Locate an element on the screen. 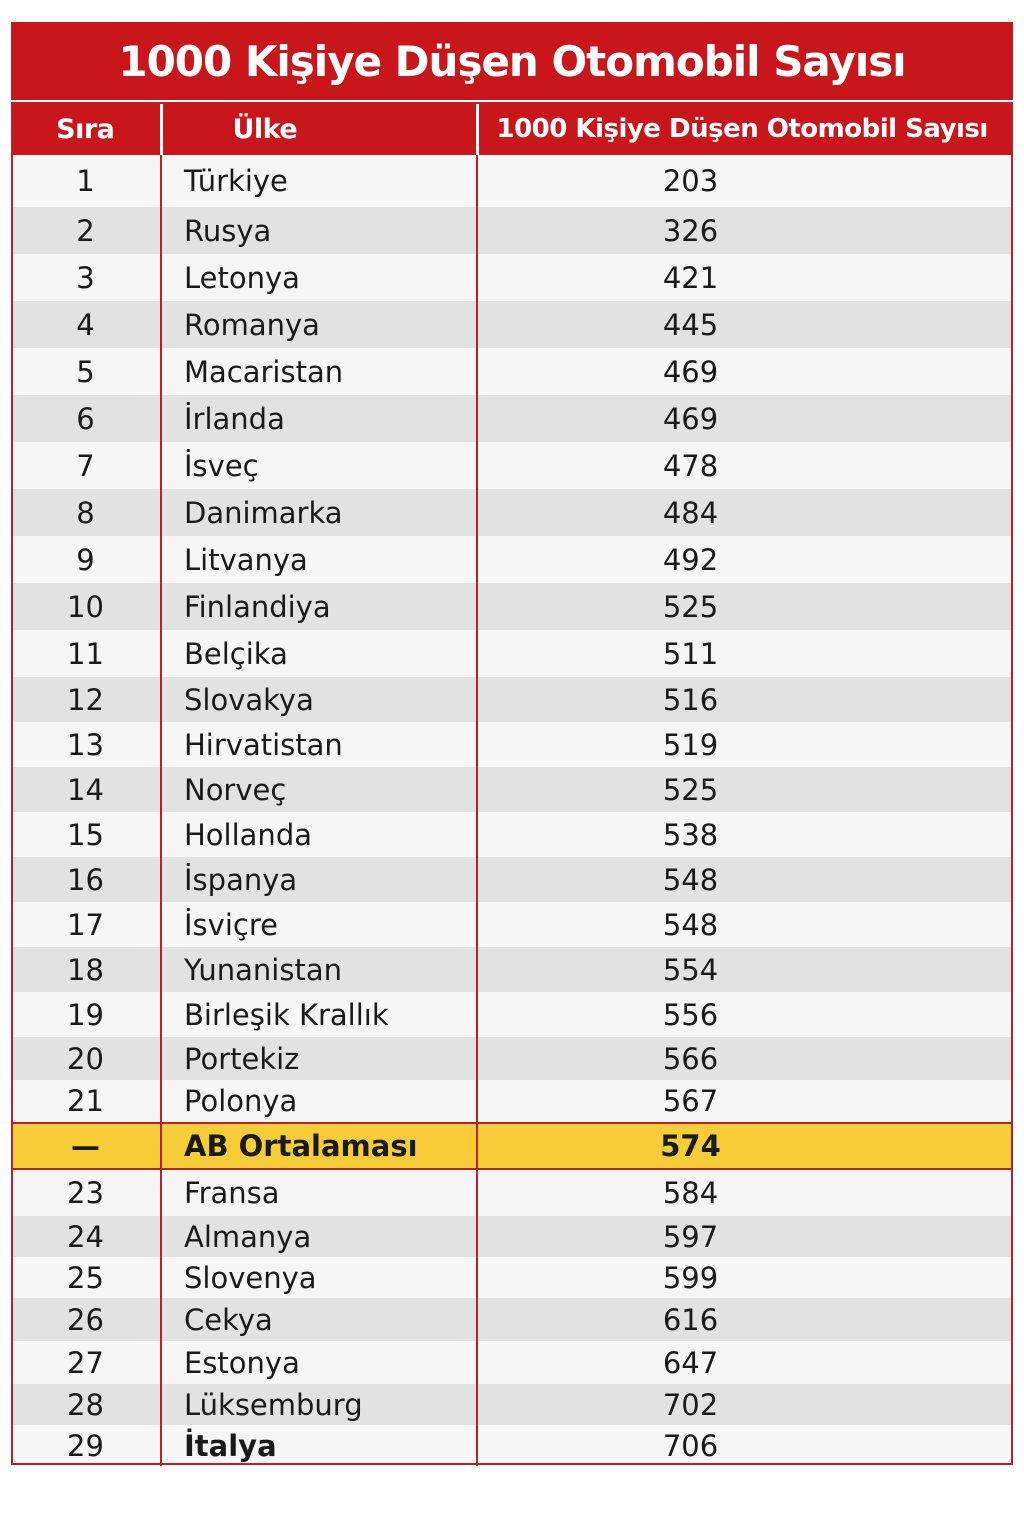 The width and height of the screenshot is (1024, 1536). rank-cell: 29 is located at coordinates (86, 1445).